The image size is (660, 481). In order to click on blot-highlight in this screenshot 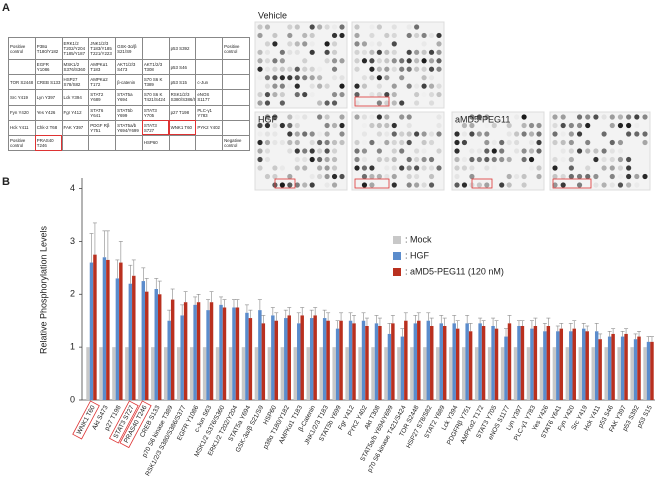, I will do `click(372, 183)`.